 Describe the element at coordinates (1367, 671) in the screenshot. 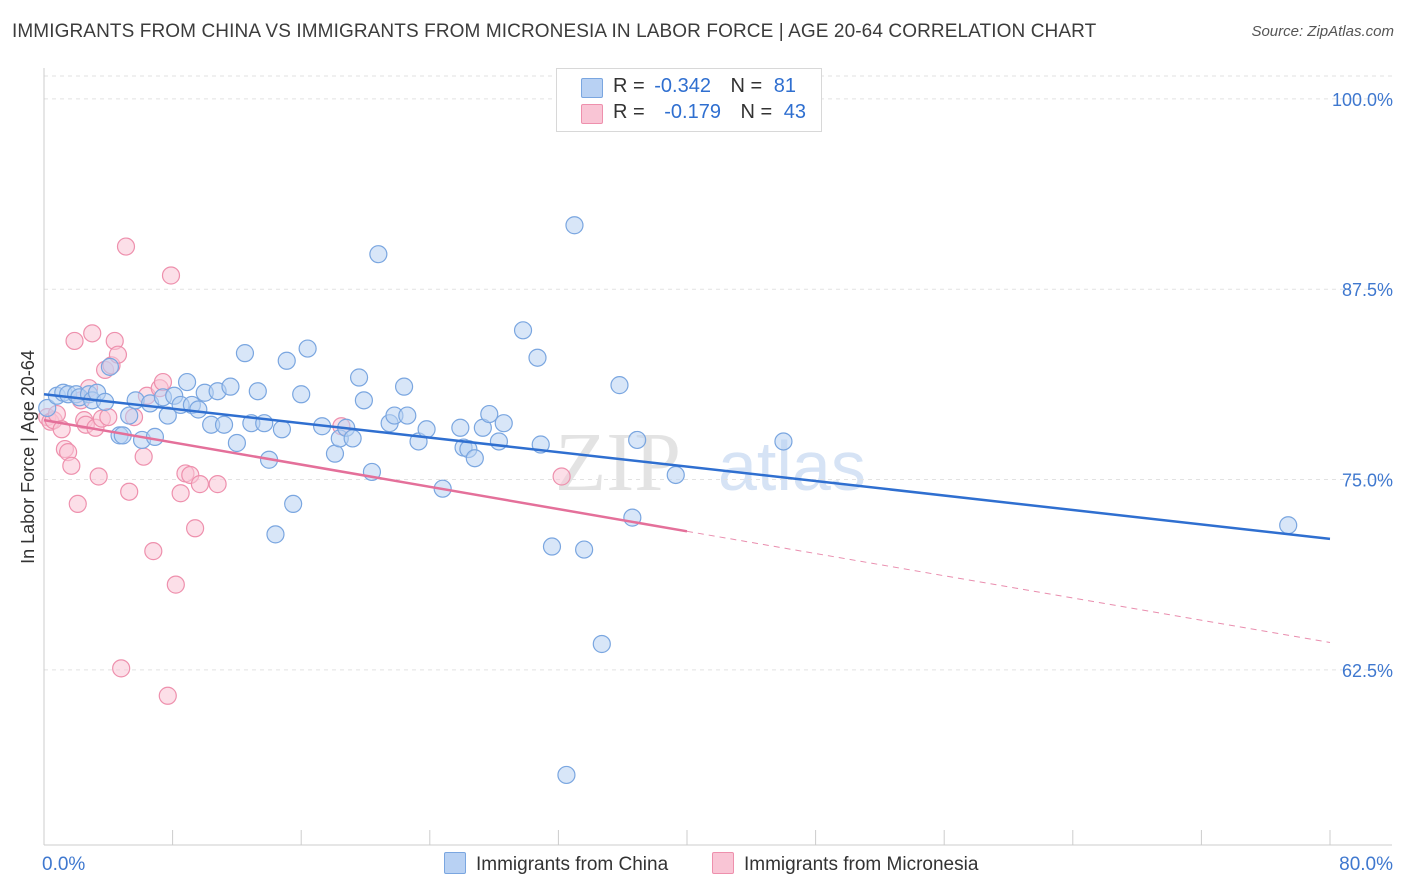

I see `y-tick-label: 62.5%` at that location.